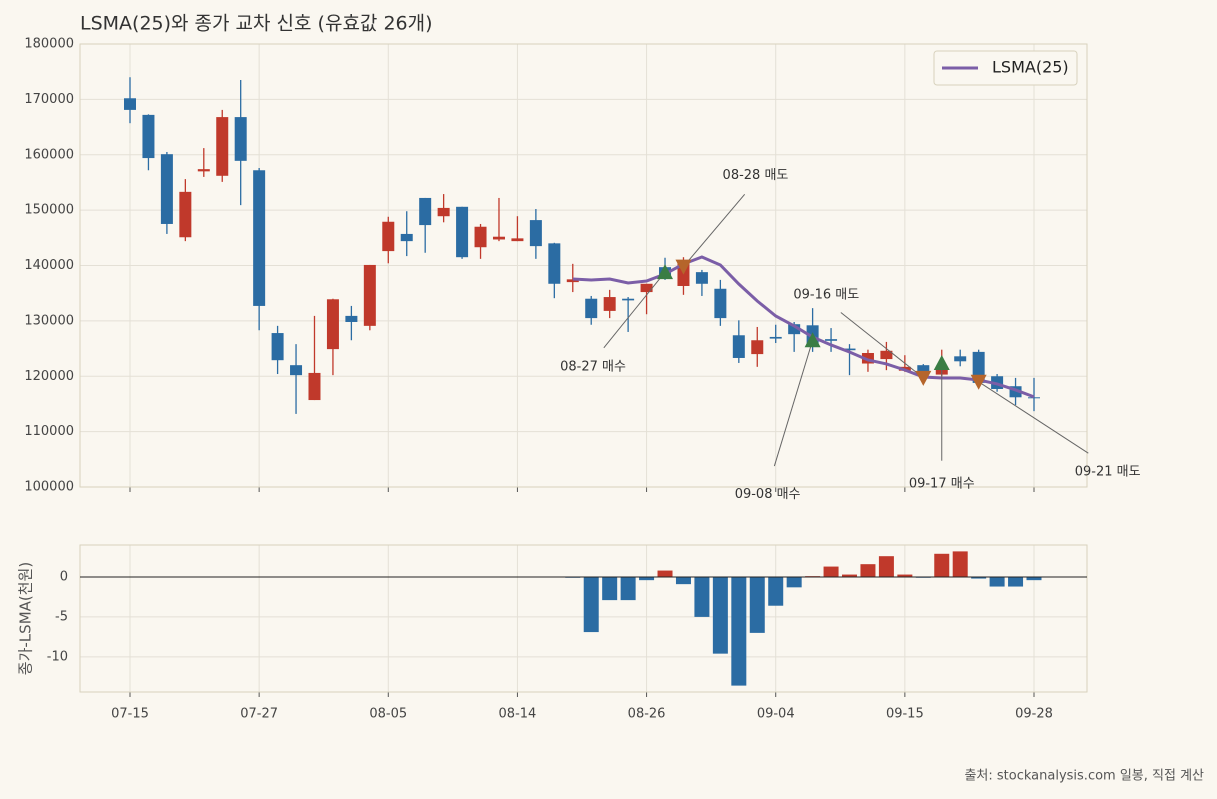 The height and width of the screenshot is (799, 1217). What do you see at coordinates (49, 376) in the screenshot?
I see `y-tick-label: 120000` at bounding box center [49, 376].